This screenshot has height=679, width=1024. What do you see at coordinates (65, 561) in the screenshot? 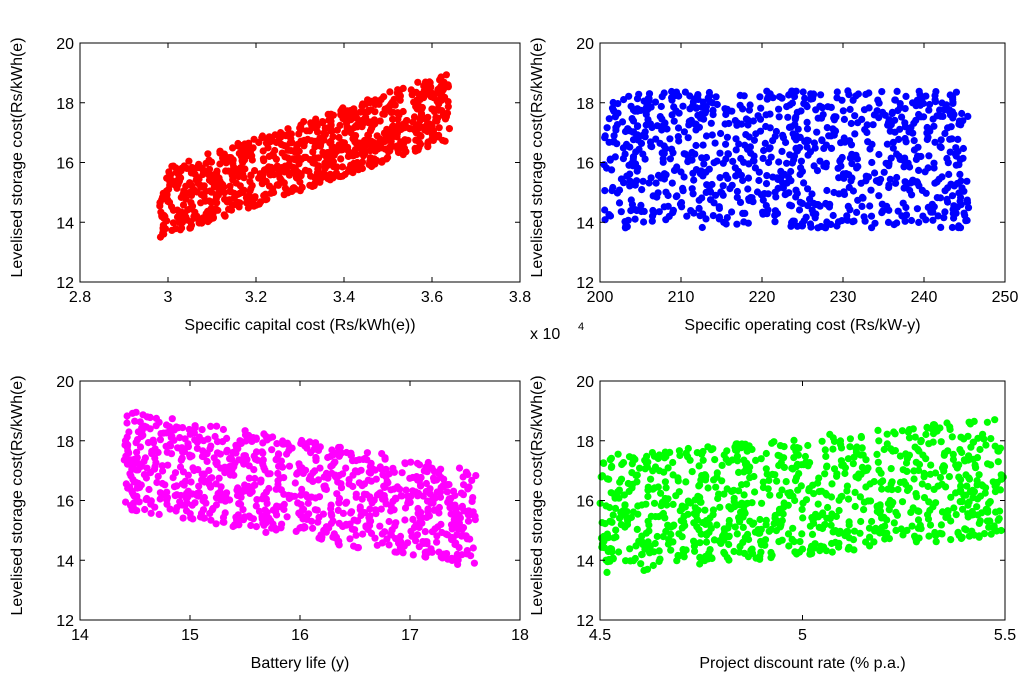
I see `y-tick-label: 14` at bounding box center [65, 561].